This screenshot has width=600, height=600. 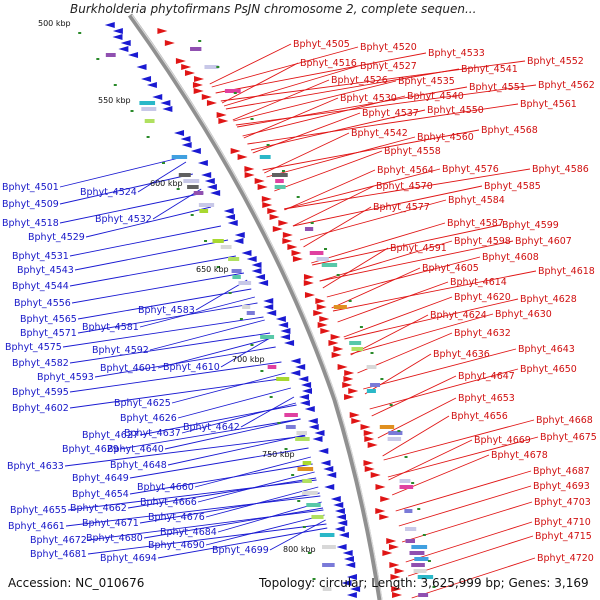 What do you see at coordinates (54, 23) in the screenshot?
I see `kbp-label: 500 kbp` at bounding box center [54, 23].